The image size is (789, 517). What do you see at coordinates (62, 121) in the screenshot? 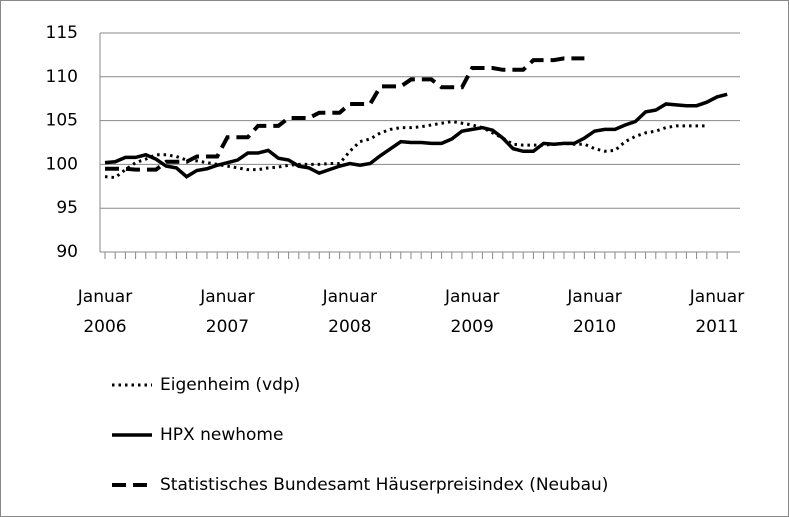
I see `y-tick-label: 105` at bounding box center [62, 121].